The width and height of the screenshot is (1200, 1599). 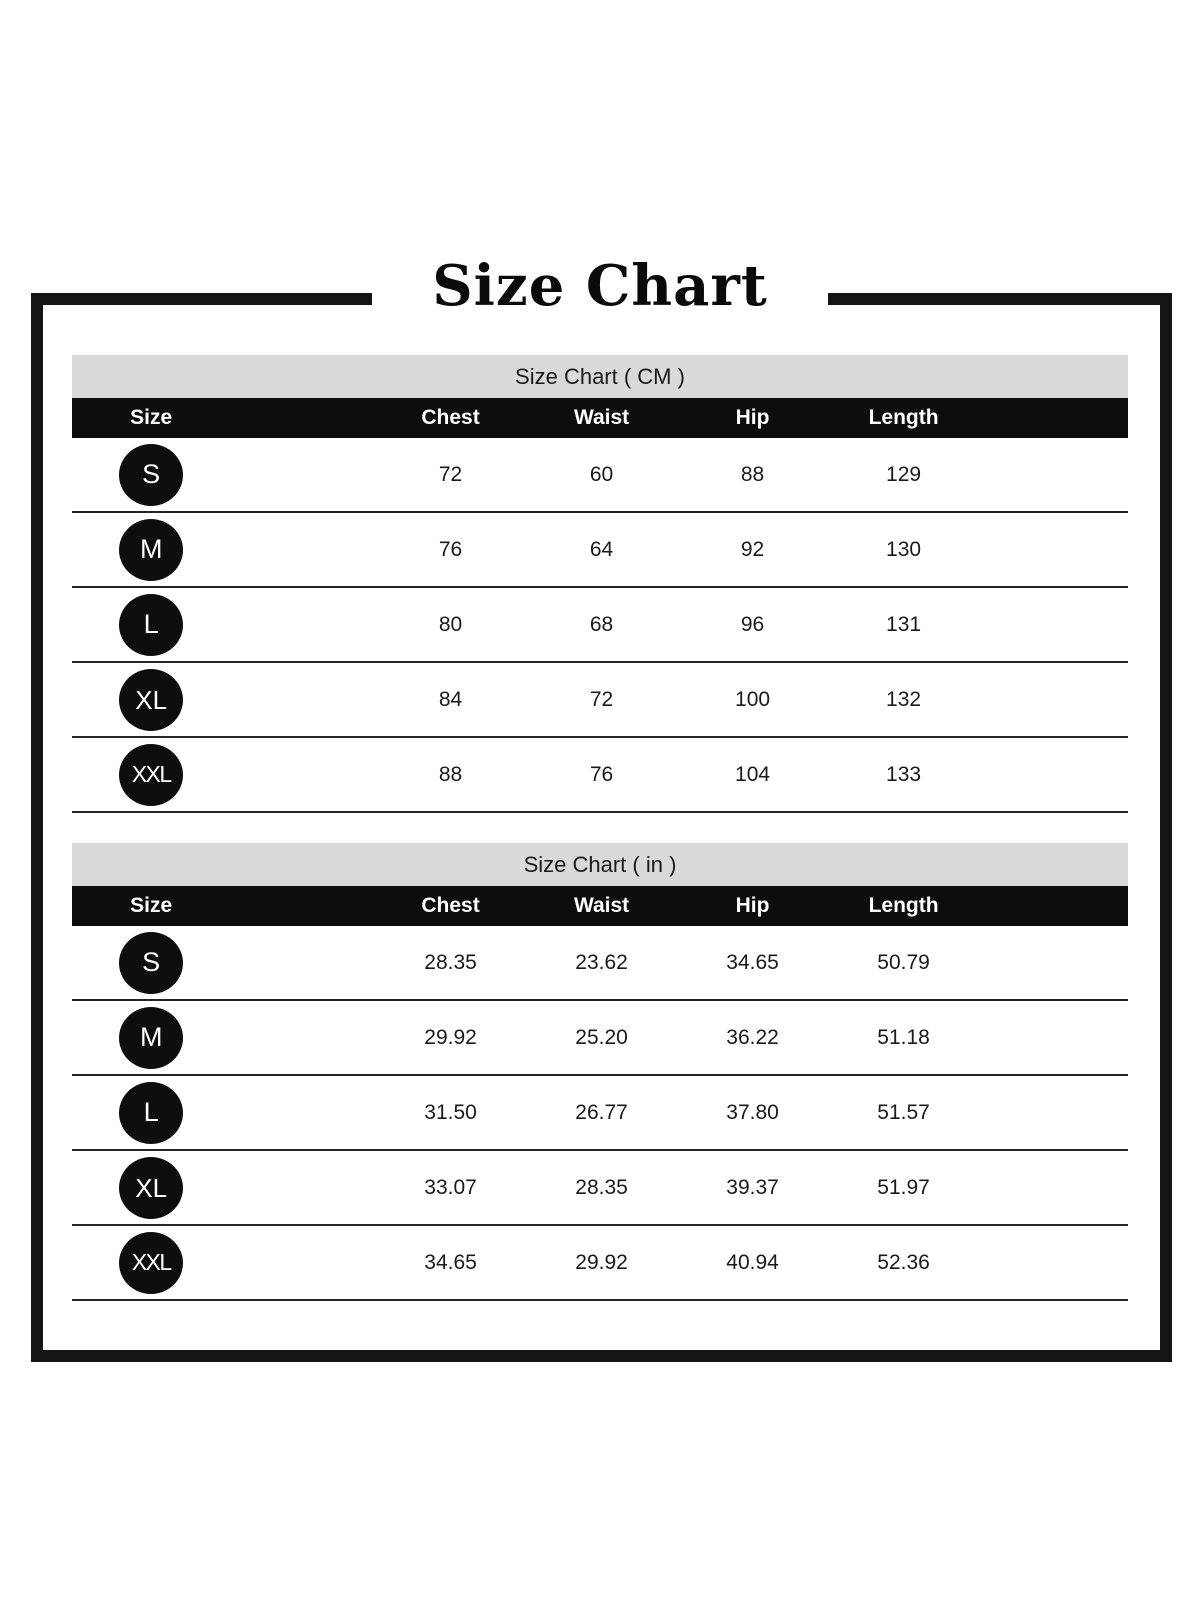 I want to click on measurement-value-waist: 23.62, so click(x=601, y=962).